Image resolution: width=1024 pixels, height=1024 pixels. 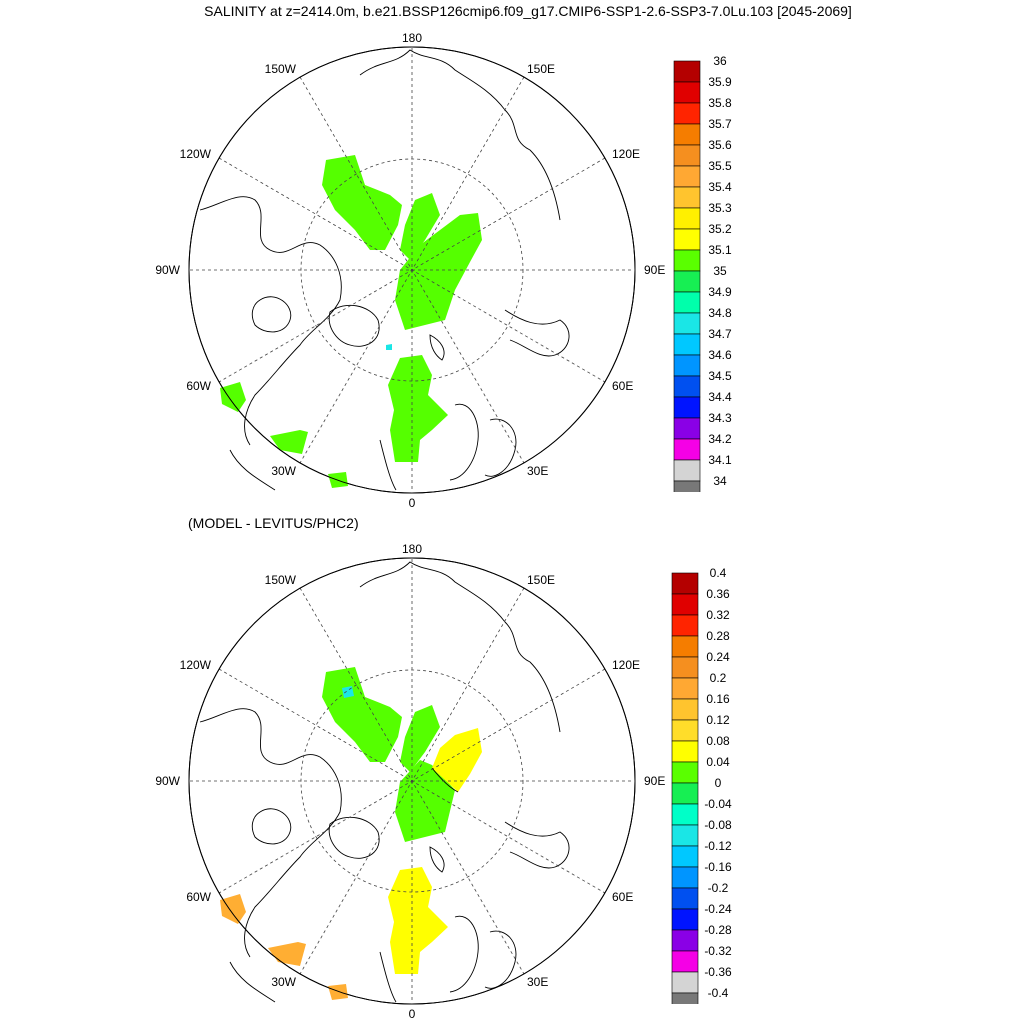 What do you see at coordinates (418, 408) in the screenshot?
I see `field-patch-fram-strait` at bounding box center [418, 408].